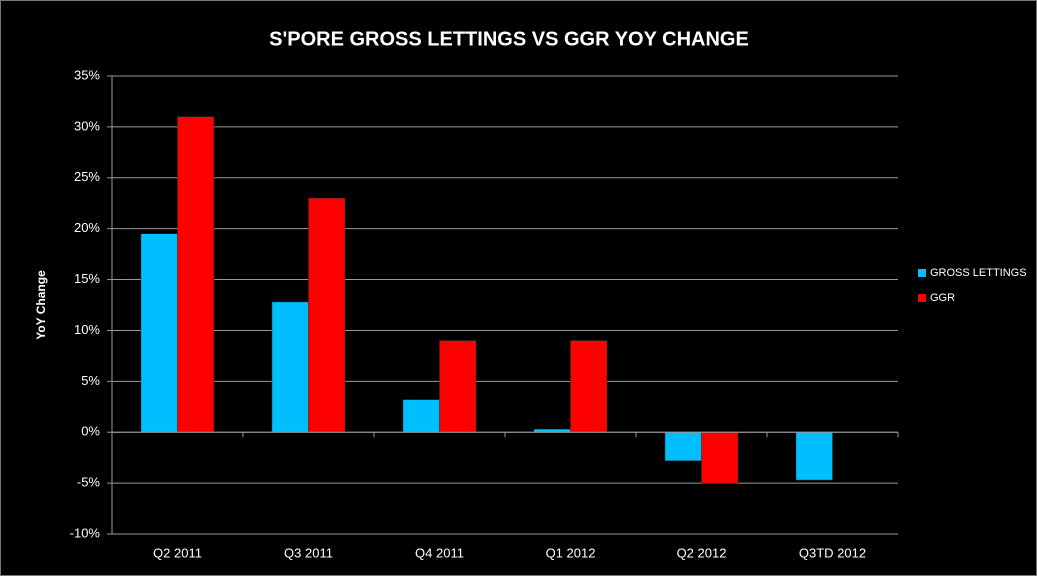 The image size is (1037, 576). I want to click on y-tick-label: -5%, so click(89, 482).